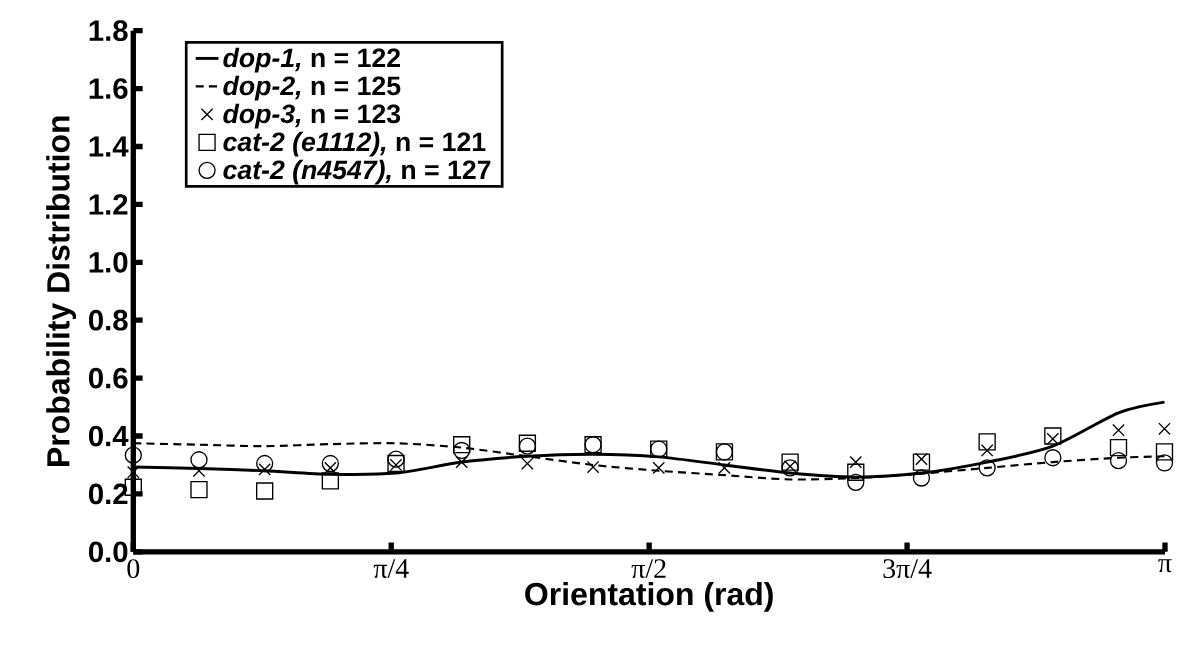 The image size is (1185, 661). Describe the element at coordinates (108, 494) in the screenshot. I see `y-tick-label: 0.2` at that location.